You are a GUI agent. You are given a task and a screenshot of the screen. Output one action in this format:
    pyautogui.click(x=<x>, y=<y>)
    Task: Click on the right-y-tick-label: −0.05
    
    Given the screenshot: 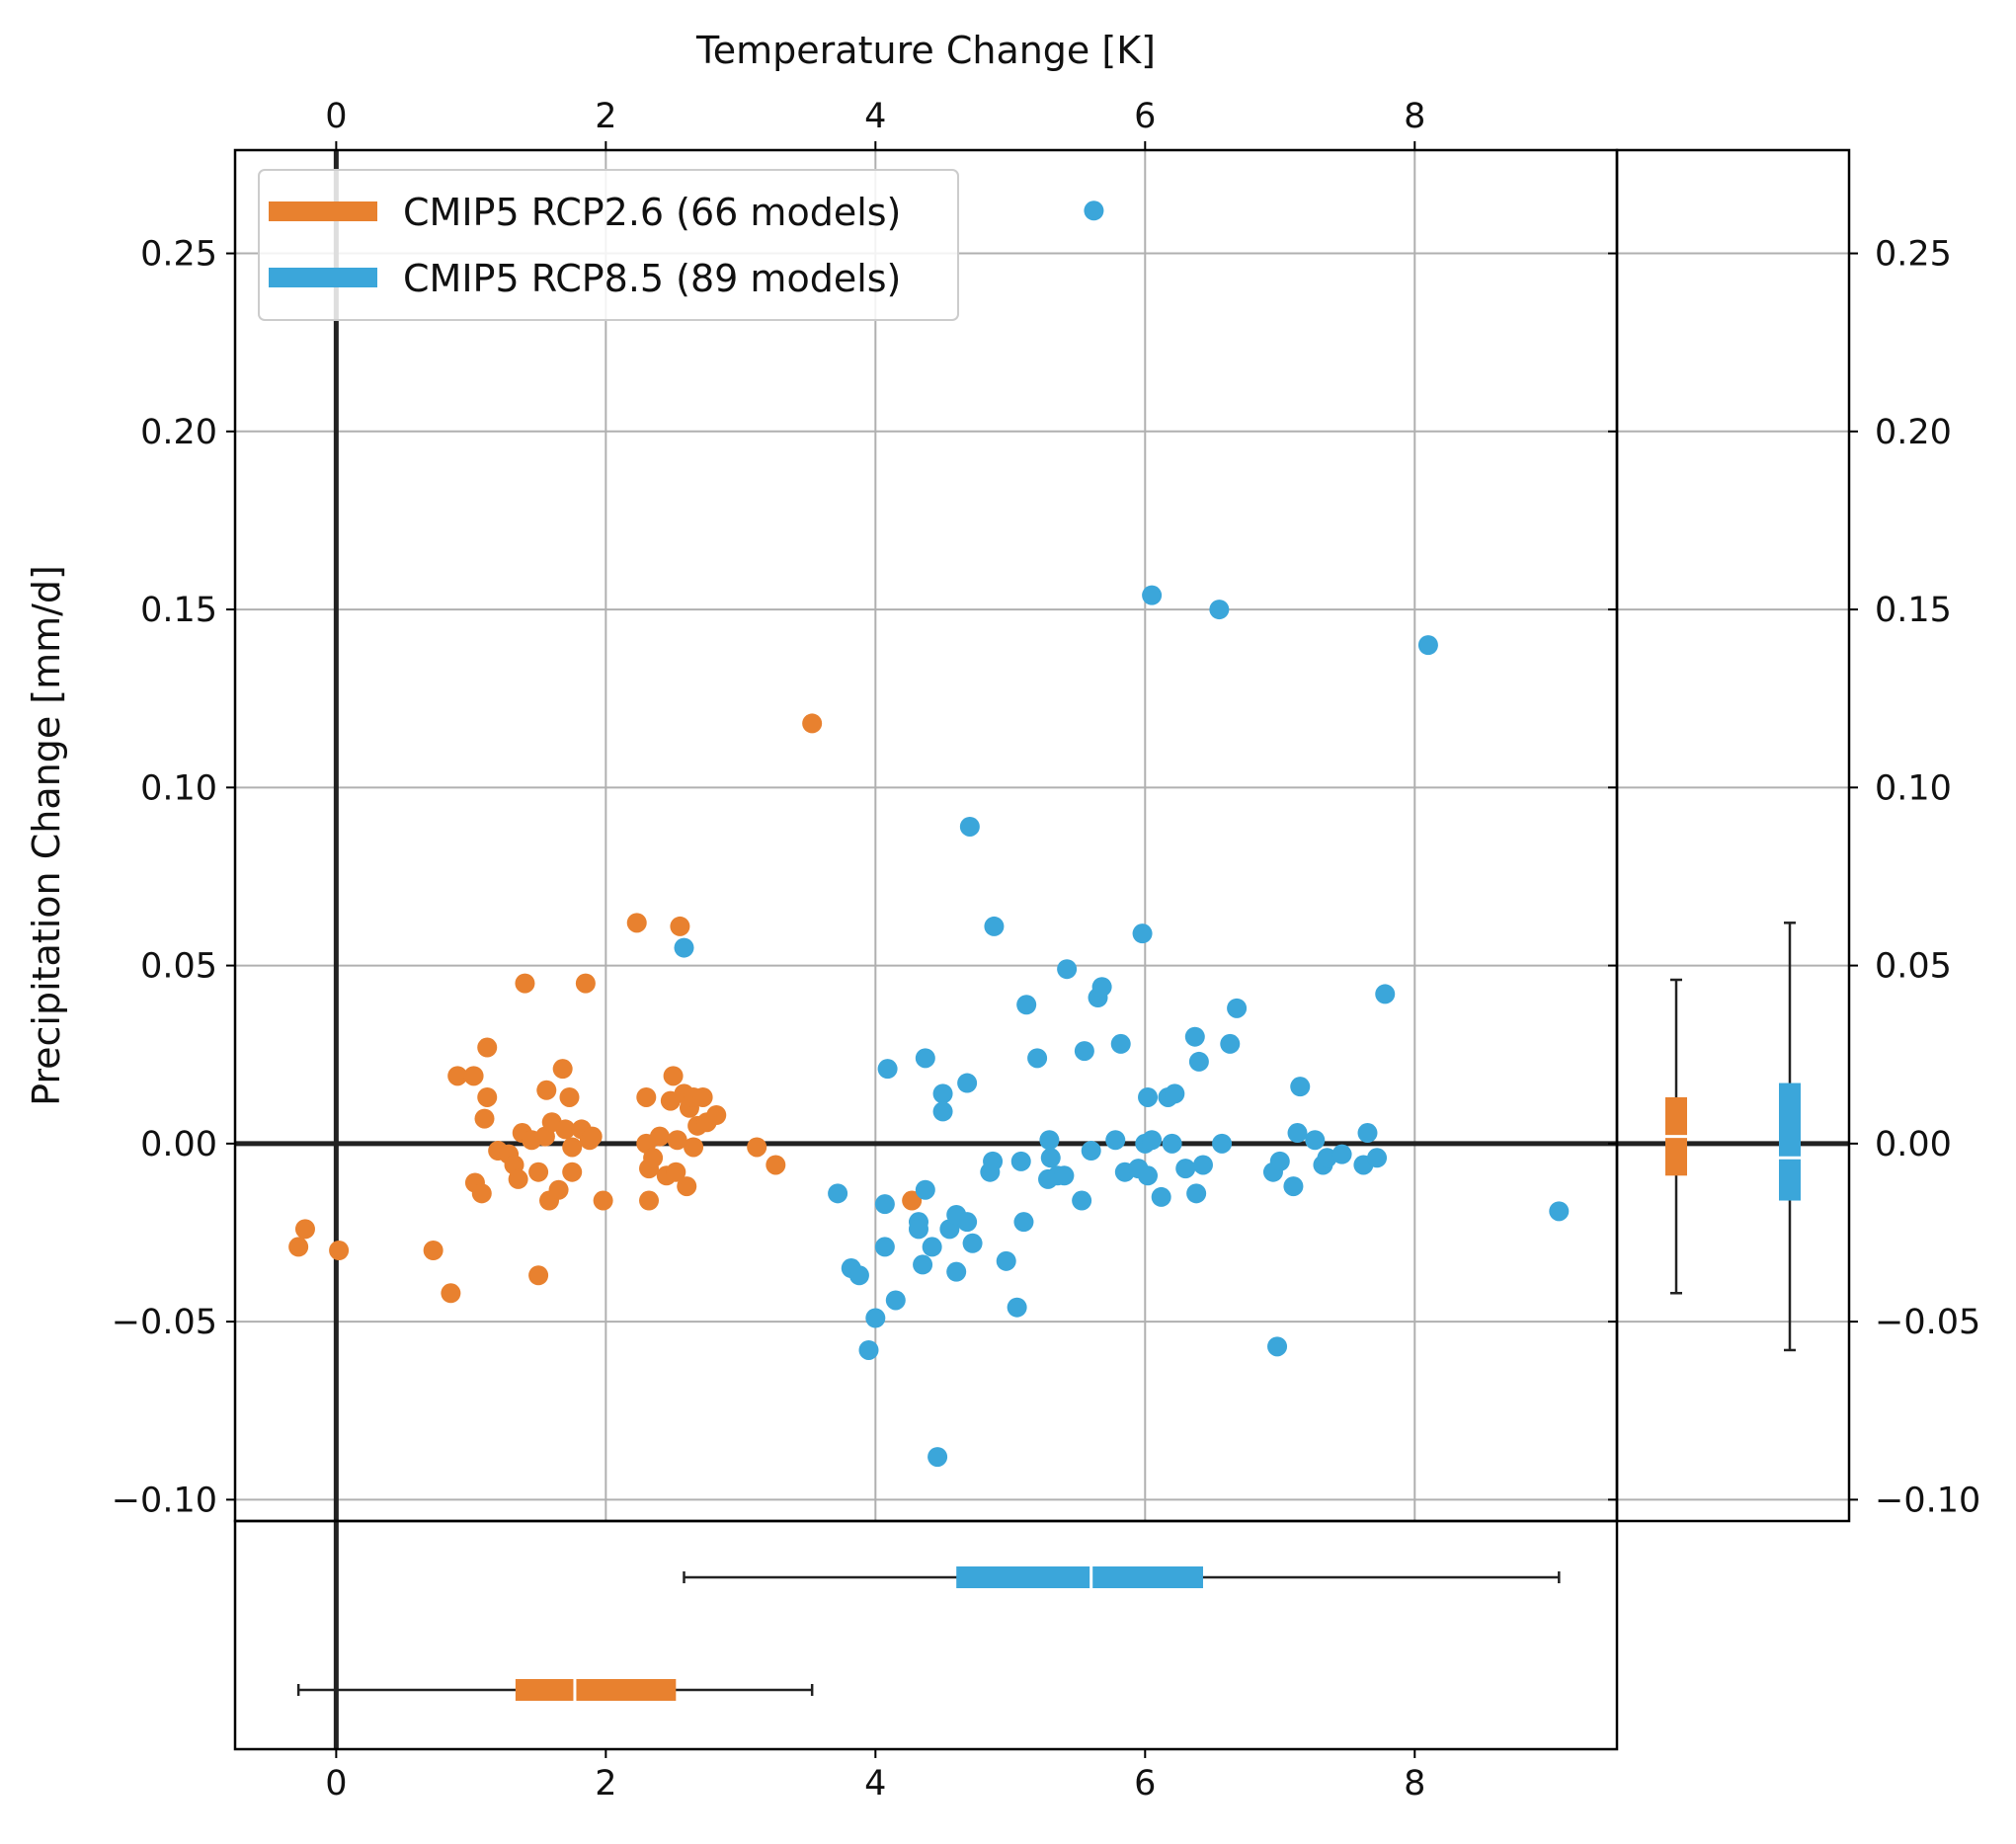 What is the action you would take?
    pyautogui.click(x=1927, y=1322)
    